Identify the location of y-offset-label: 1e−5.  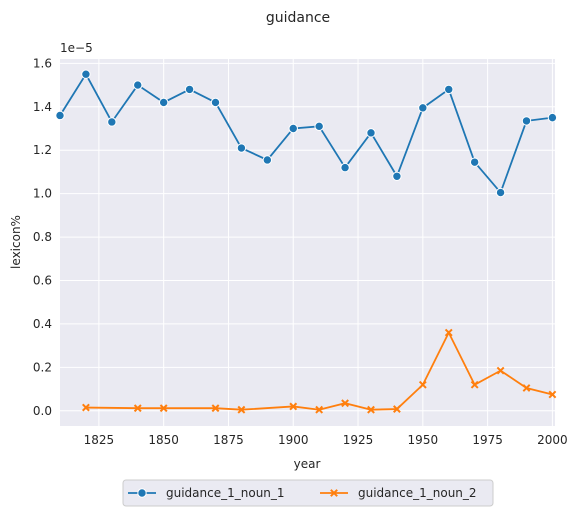
(76, 48).